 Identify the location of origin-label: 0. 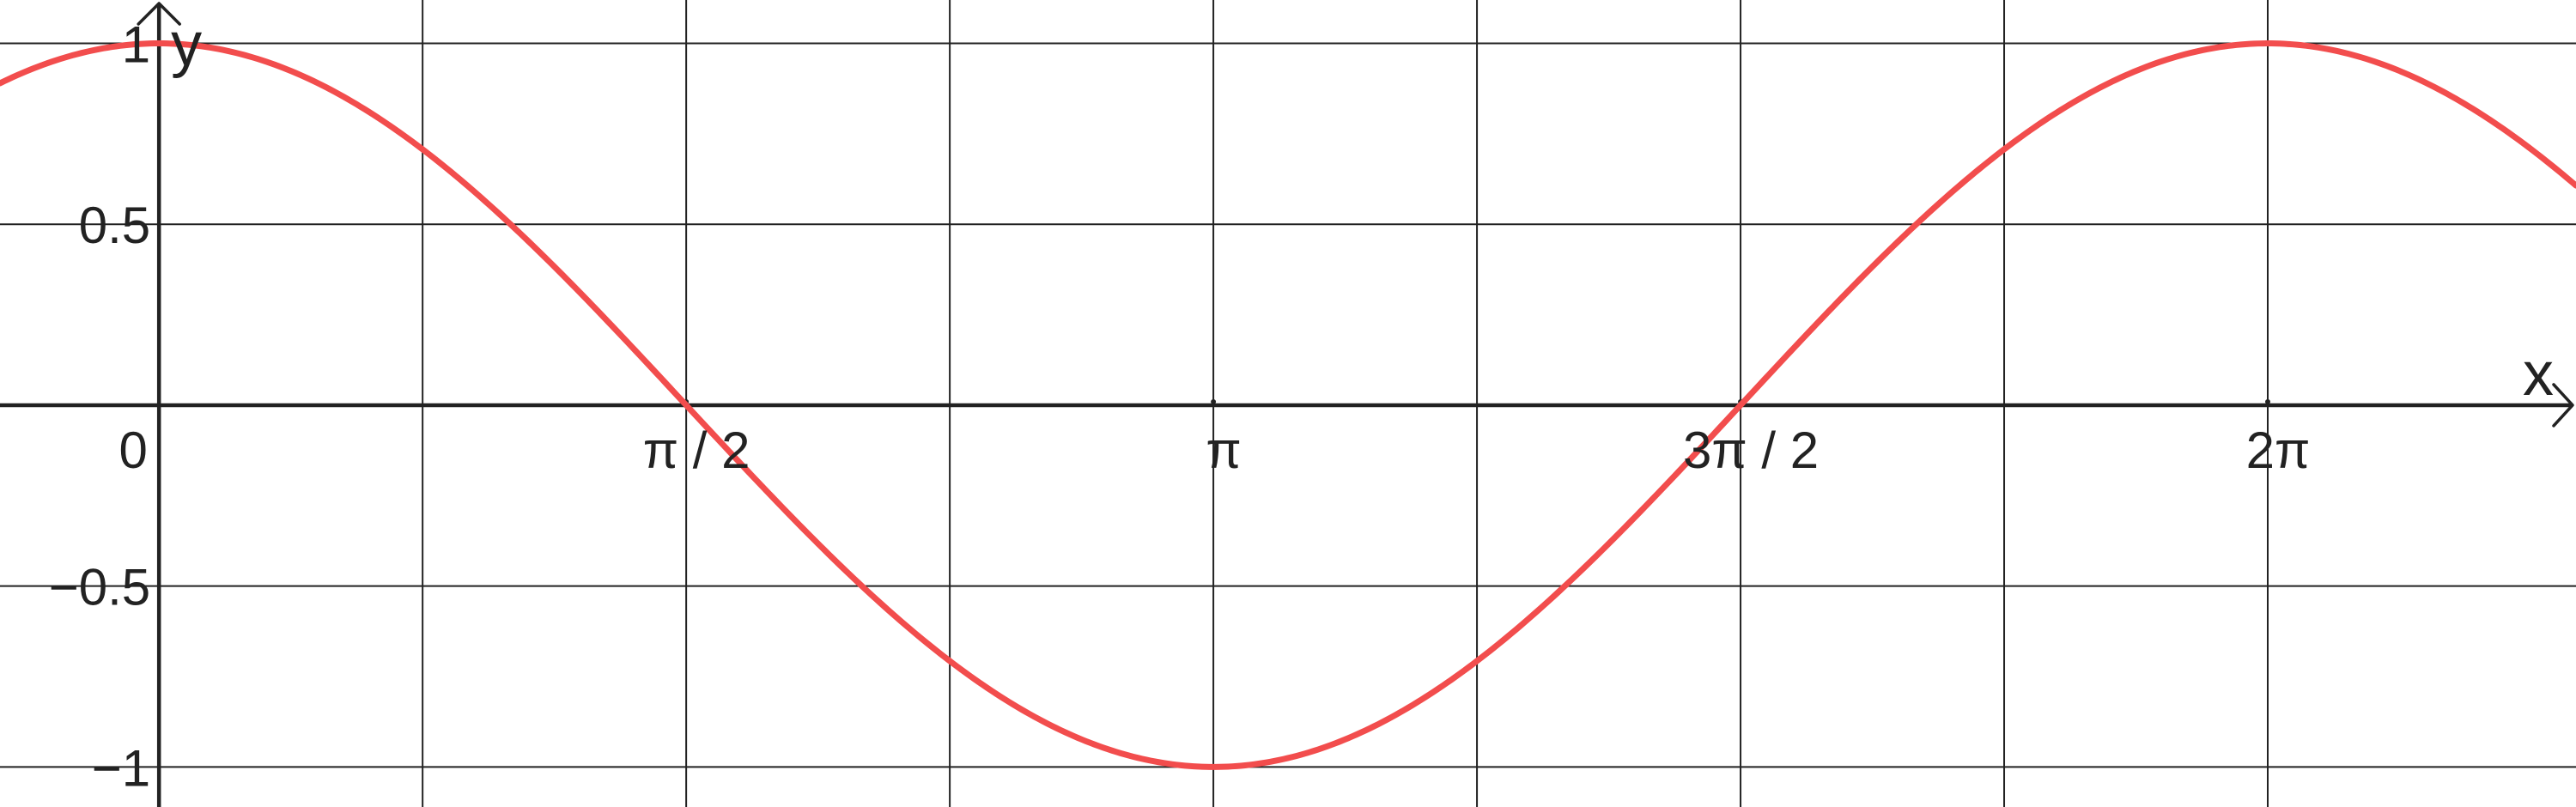
(132, 450).